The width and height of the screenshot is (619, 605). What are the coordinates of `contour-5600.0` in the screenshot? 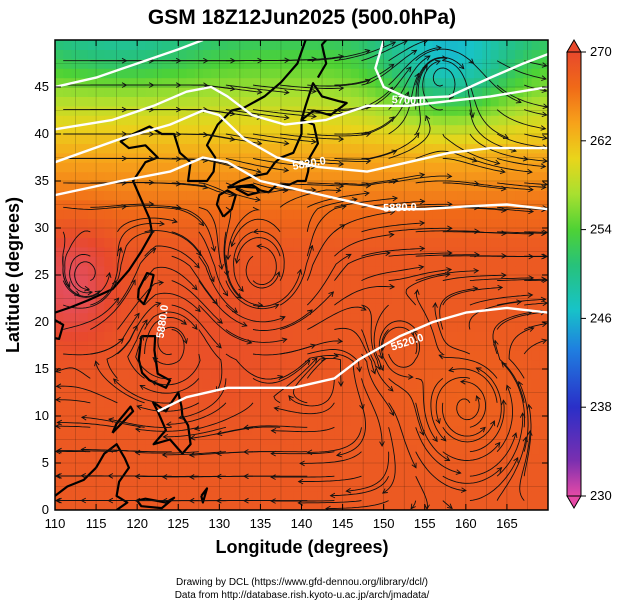 It's located at (461, 70).